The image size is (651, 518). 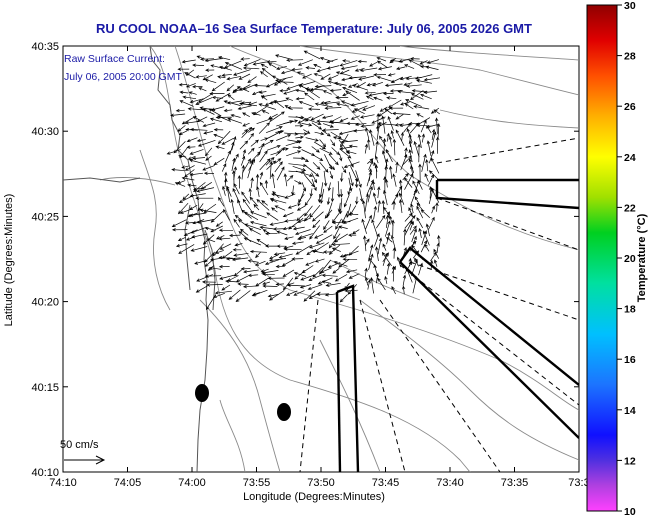 I want to click on y-axis-label: Latitude (Degrees:Minutes), so click(x=9, y=260).